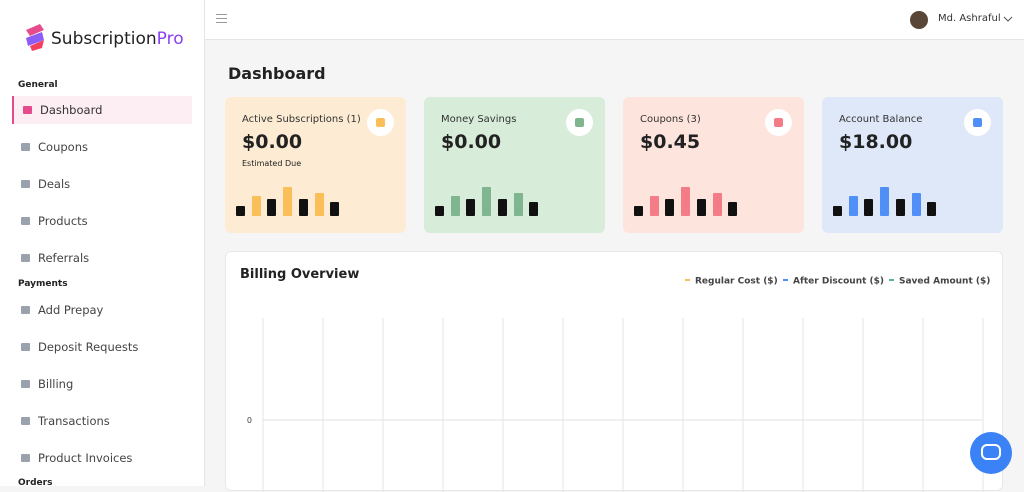  I want to click on nav-item: Products, so click(102, 221).